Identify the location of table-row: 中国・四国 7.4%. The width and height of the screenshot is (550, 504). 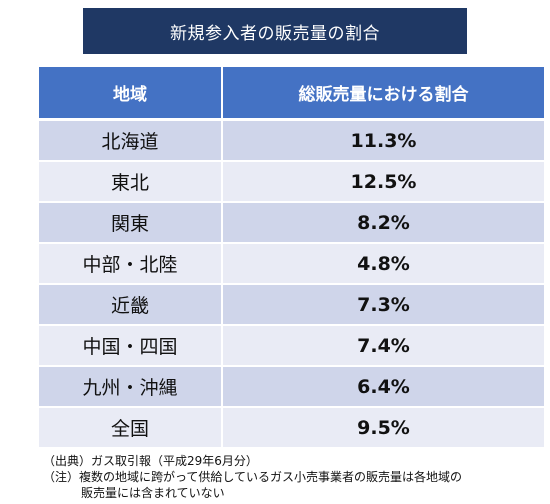
(291, 345).